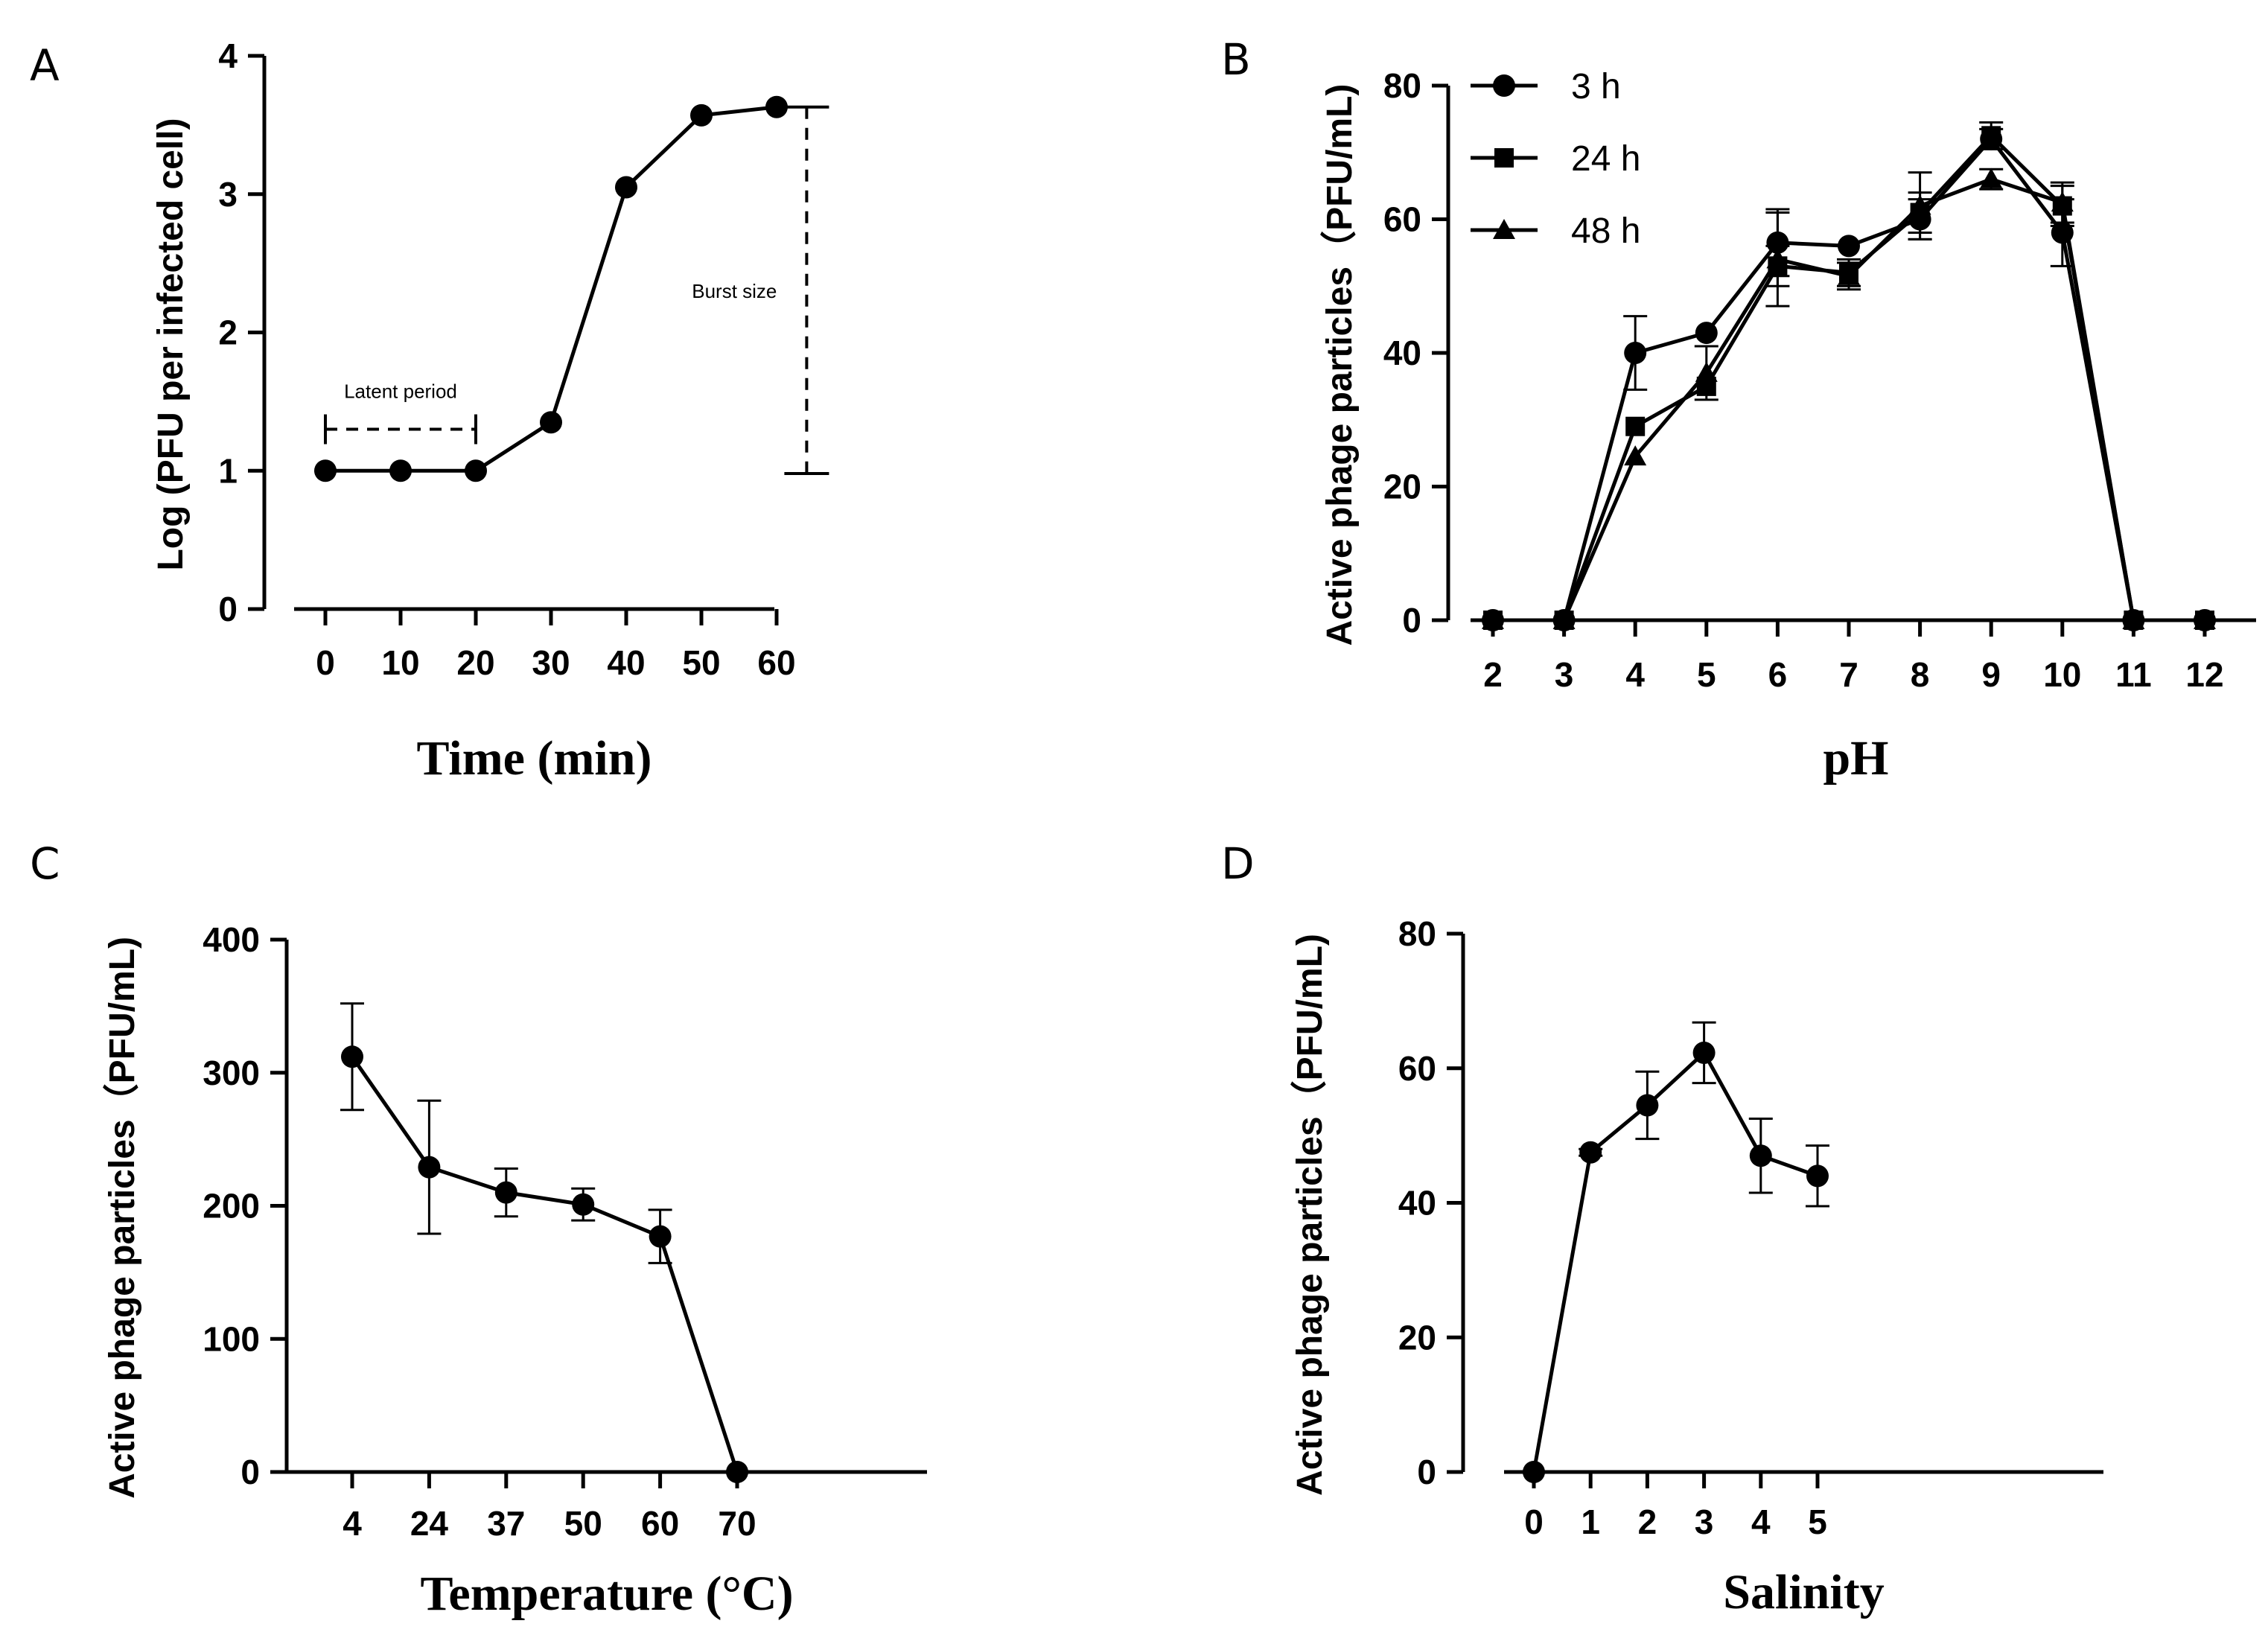 The width and height of the screenshot is (2268, 1641). Describe the element at coordinates (1920, 674) in the screenshot. I see `x-tick-label: 8` at that location.